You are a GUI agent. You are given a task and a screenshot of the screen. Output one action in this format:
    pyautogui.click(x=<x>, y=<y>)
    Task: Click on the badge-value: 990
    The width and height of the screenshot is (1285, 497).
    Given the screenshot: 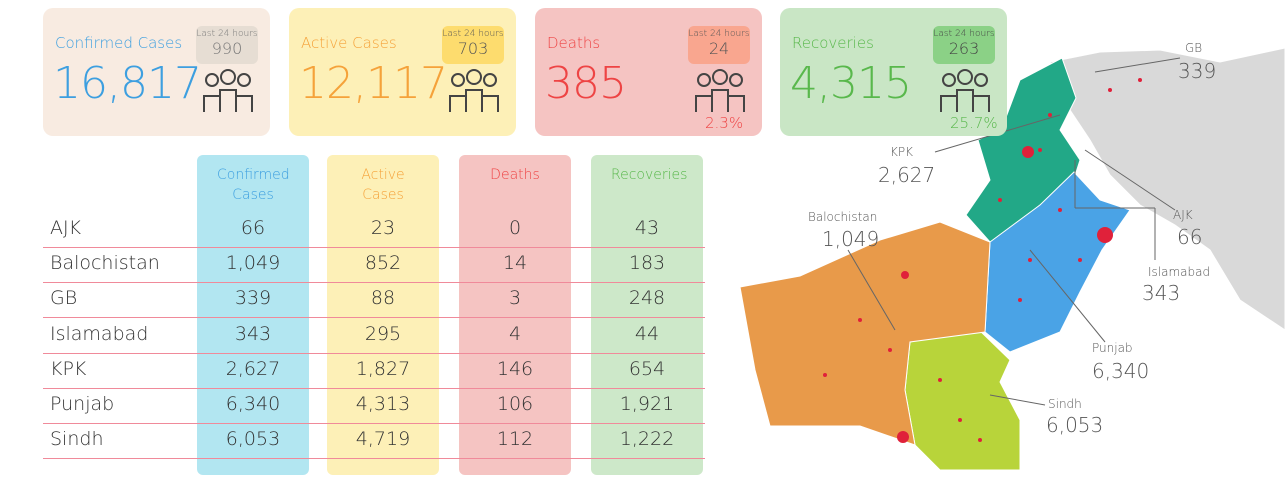 What is the action you would take?
    pyautogui.click(x=227, y=48)
    